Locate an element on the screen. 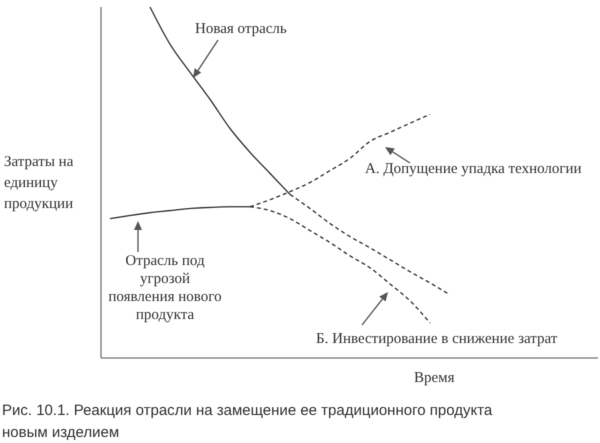 The image size is (600, 443). annotation: Новая отрасль is located at coordinates (241, 29).